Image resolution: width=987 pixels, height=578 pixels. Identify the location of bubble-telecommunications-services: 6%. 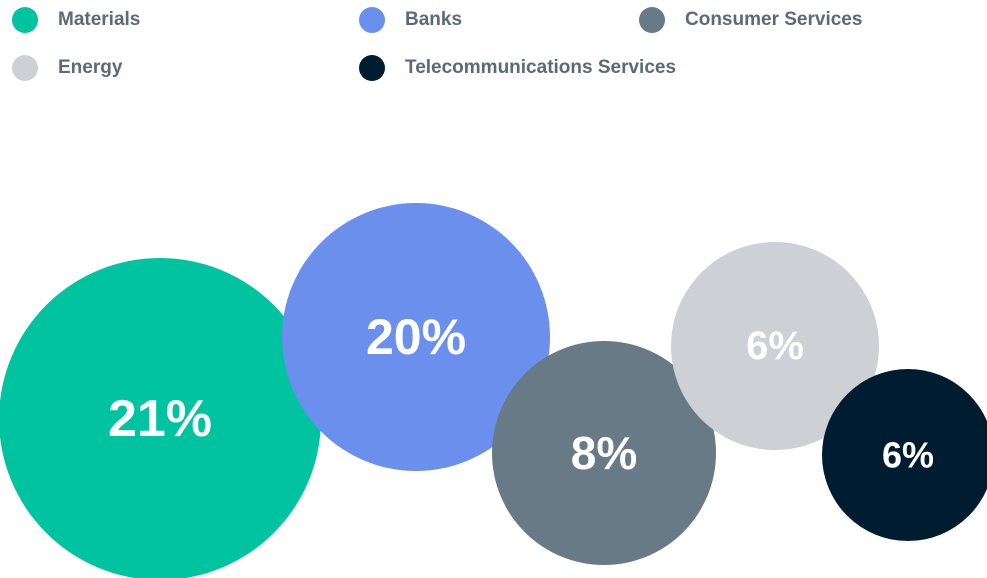
(904, 455).